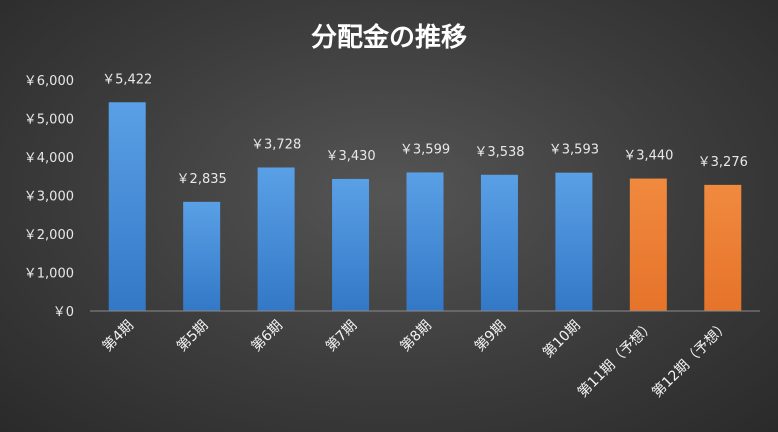  I want to click on data-label: ￥3,440, so click(648, 156).